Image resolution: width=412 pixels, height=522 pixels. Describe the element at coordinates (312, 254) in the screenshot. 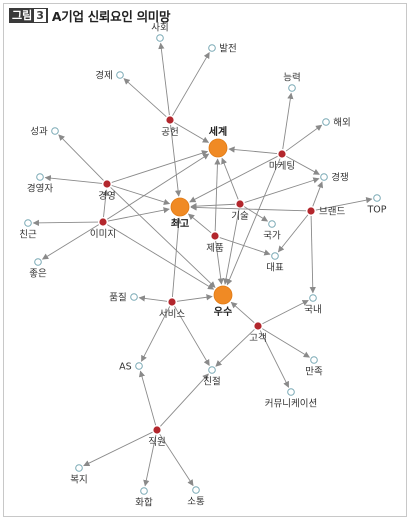

I see `edge-brand-guknae` at that location.